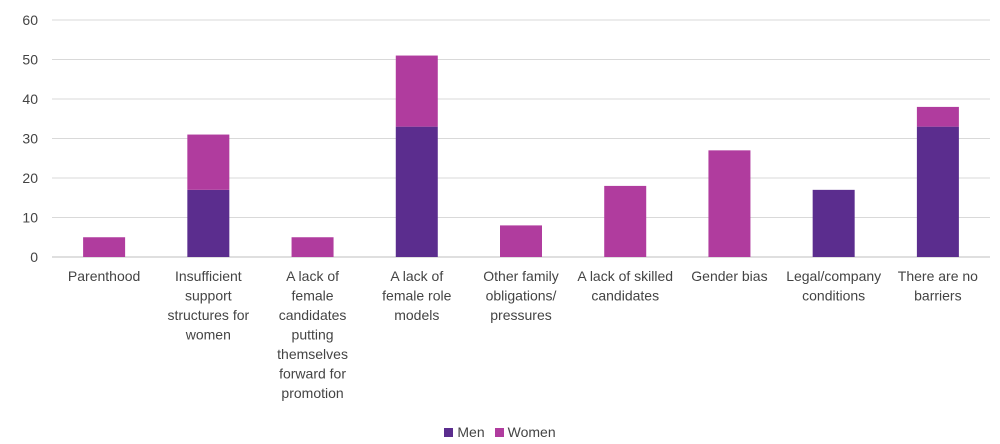  I want to click on legend-item-men: Men, so click(464, 432).